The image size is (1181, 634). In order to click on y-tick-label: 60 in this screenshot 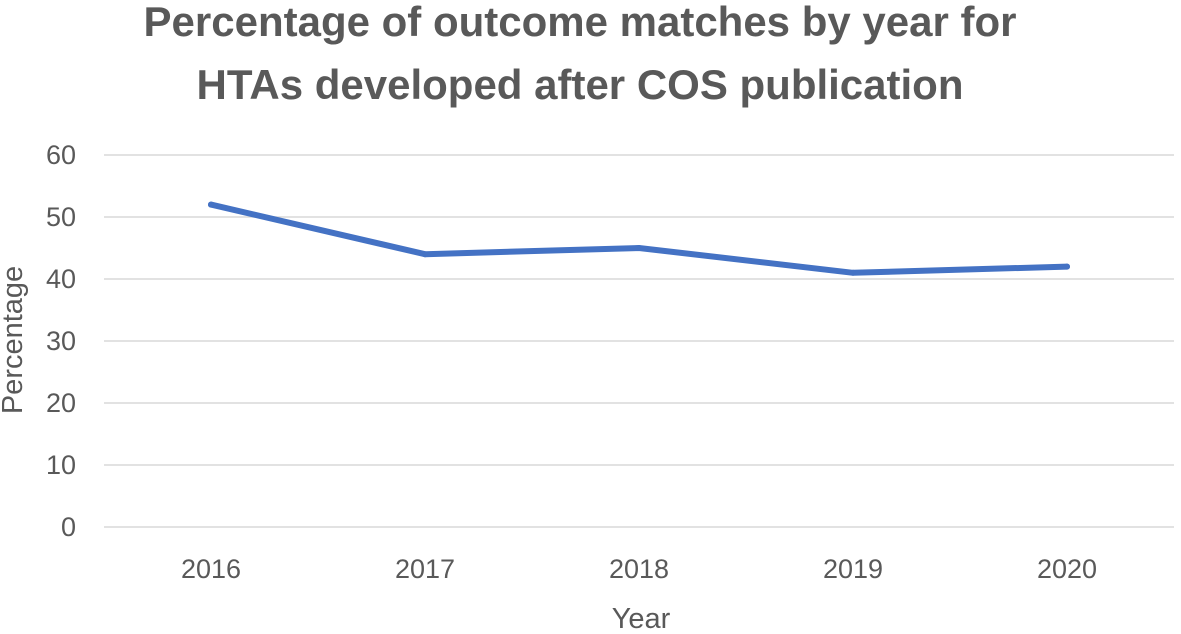, I will do `click(61, 155)`.